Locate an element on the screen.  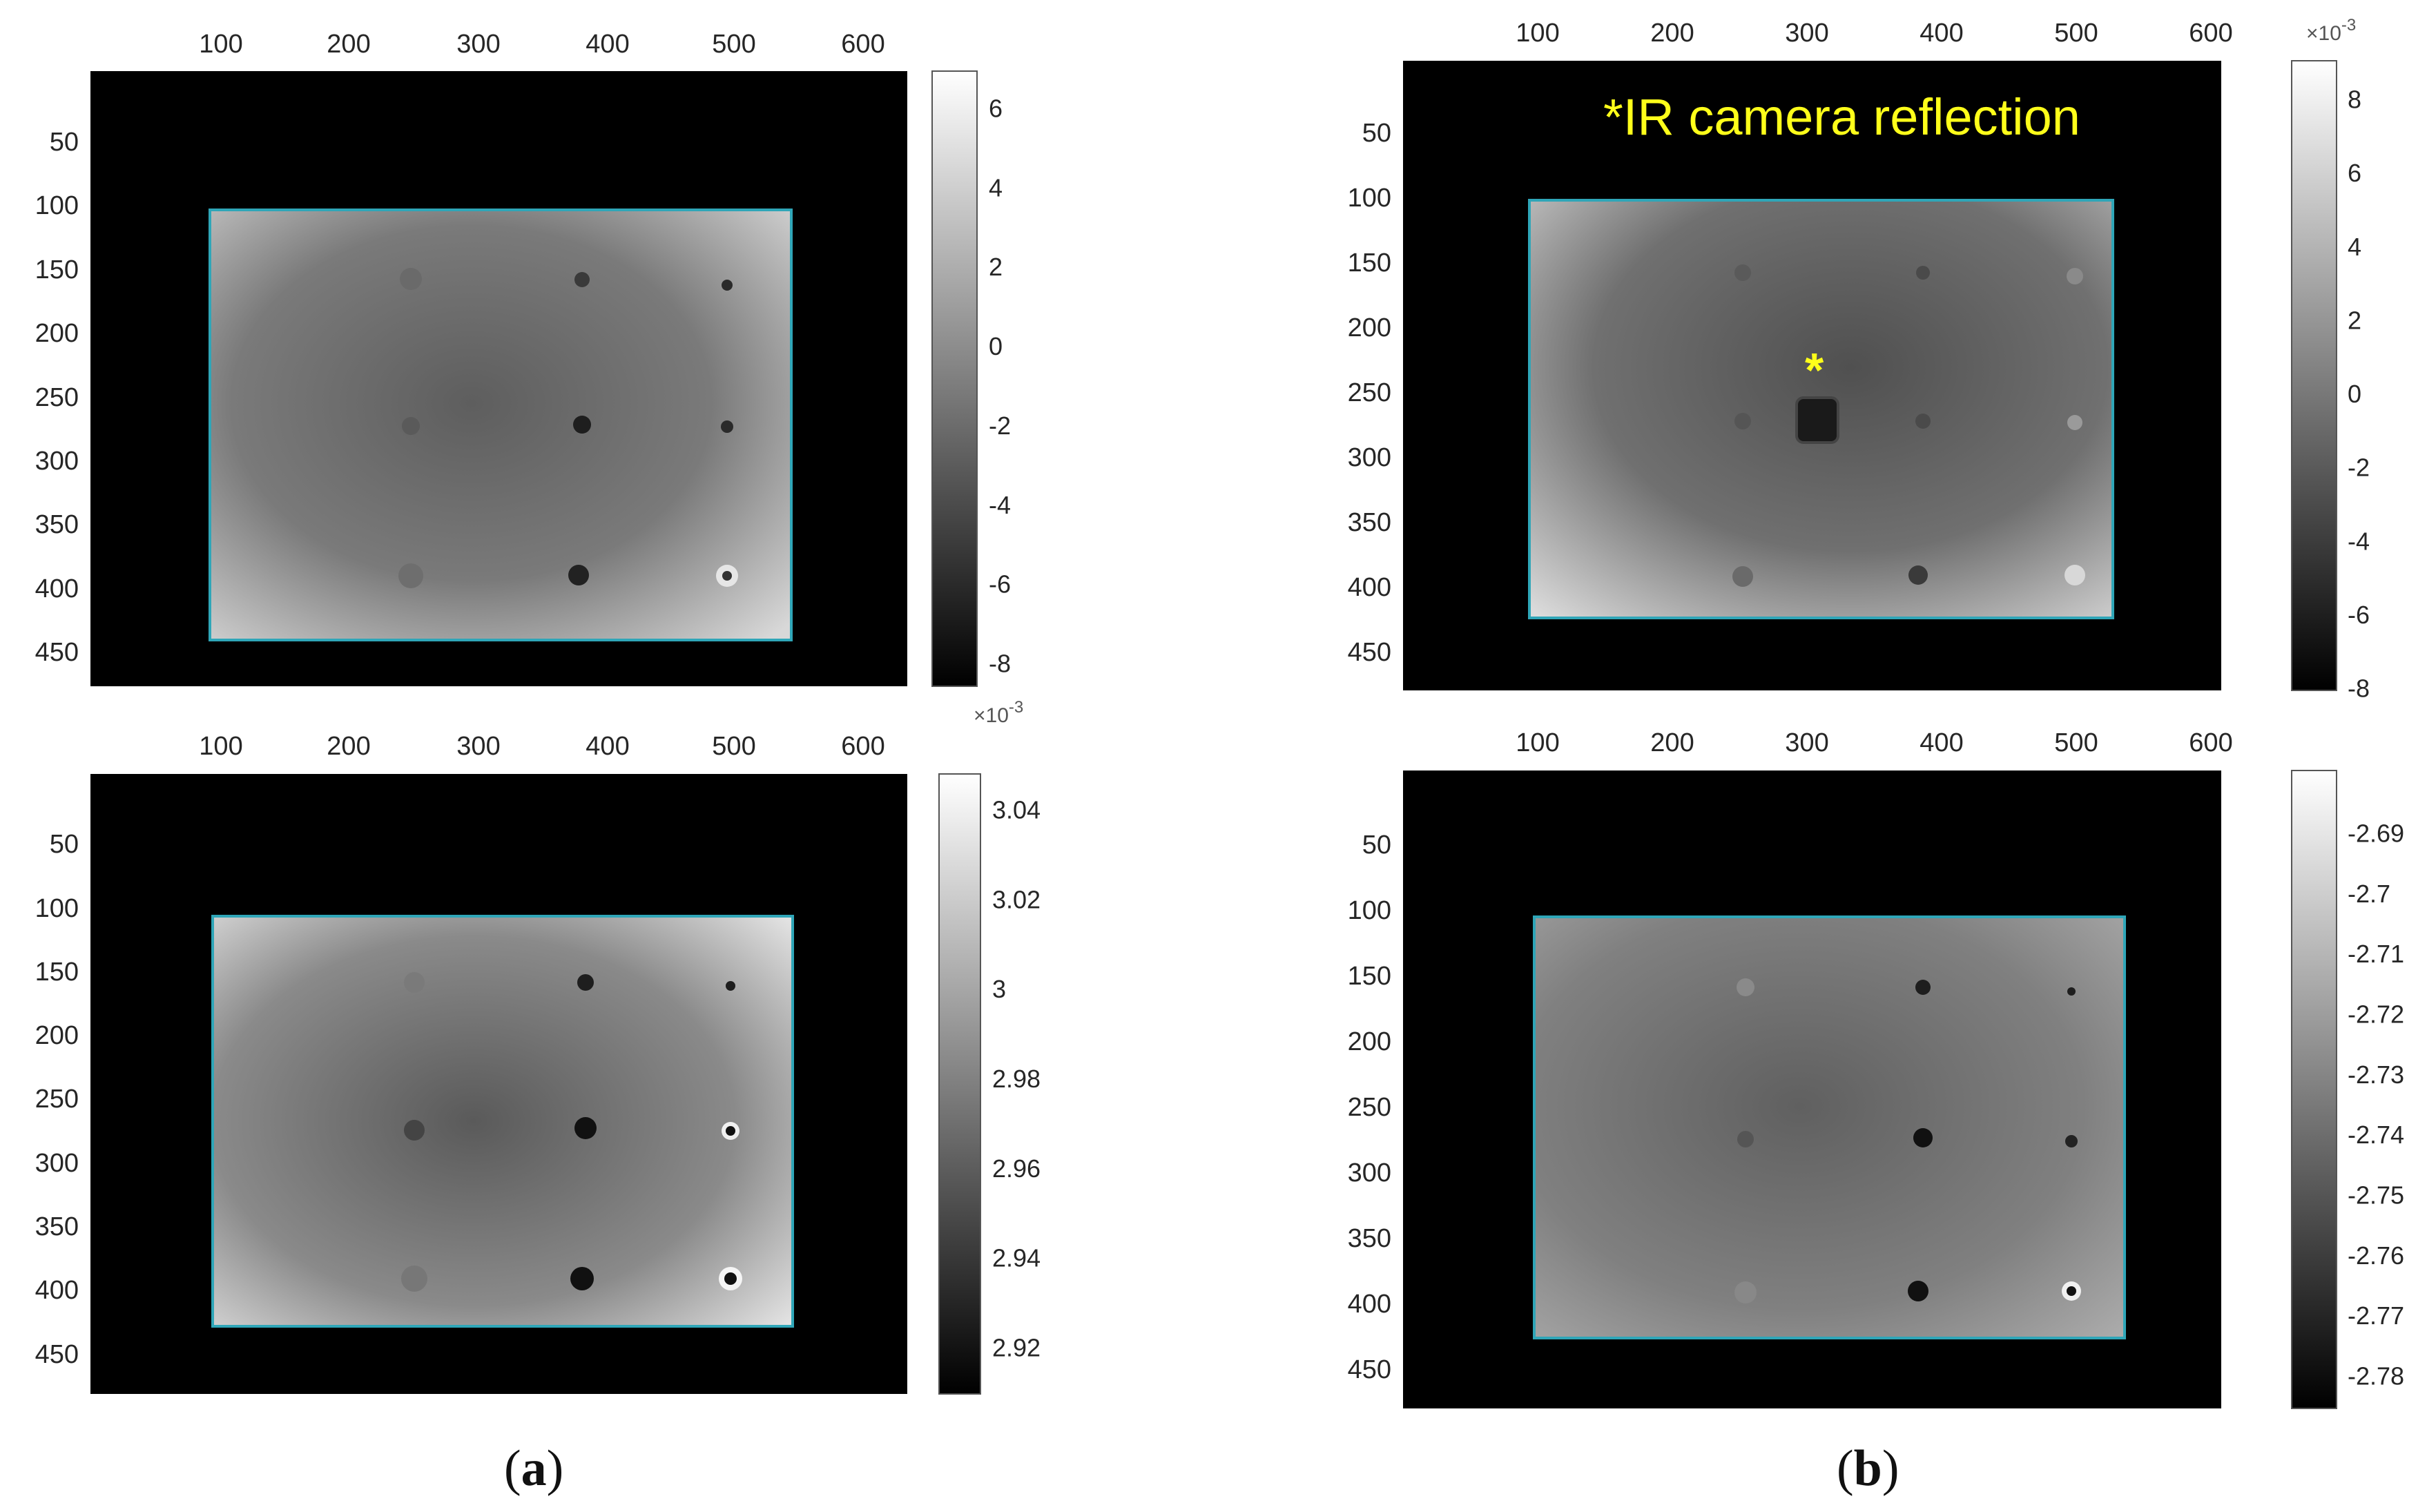
caption-b: (b) is located at coordinates (1868, 1469).